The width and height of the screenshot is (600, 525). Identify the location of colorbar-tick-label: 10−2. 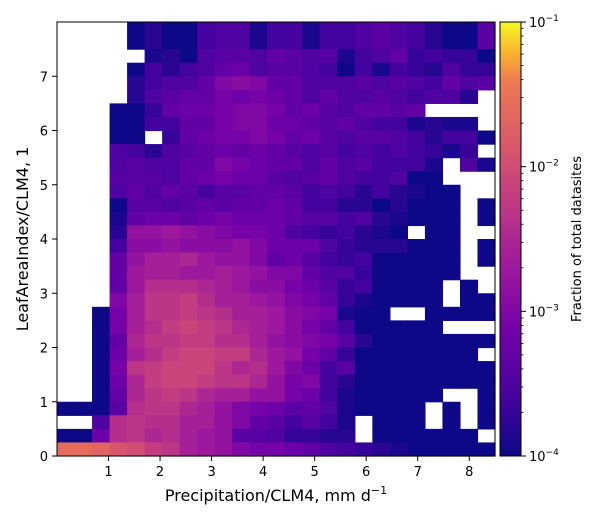
(544, 167).